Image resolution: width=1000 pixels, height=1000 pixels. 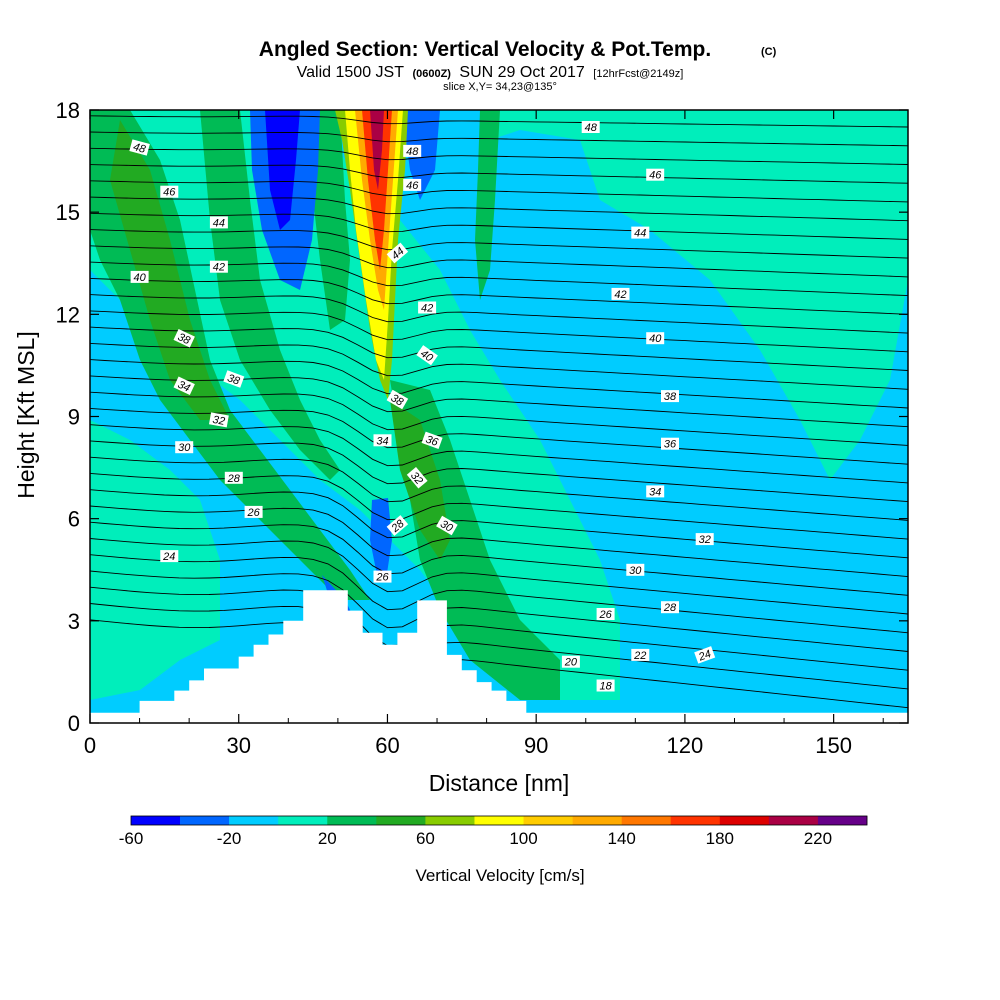 What do you see at coordinates (655, 491) in the screenshot?
I see `isentrope-label: 34` at bounding box center [655, 491].